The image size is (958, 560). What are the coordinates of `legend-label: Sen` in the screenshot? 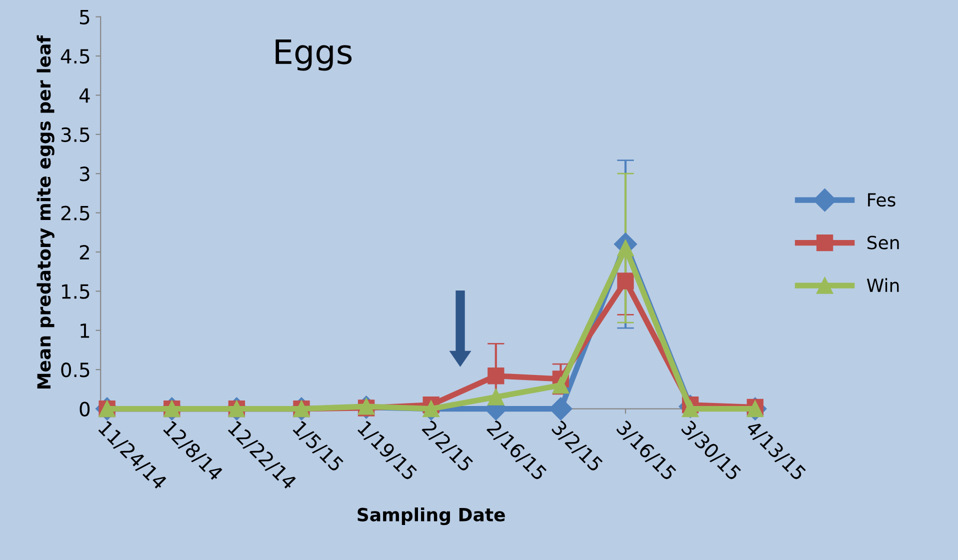 It's located at (883, 243).